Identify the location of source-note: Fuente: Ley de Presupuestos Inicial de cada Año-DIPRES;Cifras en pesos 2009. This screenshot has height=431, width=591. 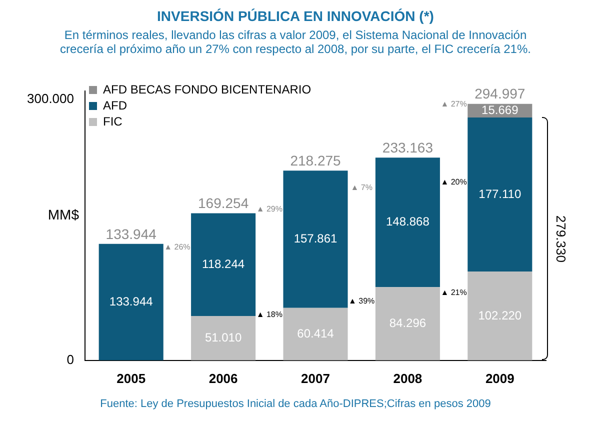
(295, 404).